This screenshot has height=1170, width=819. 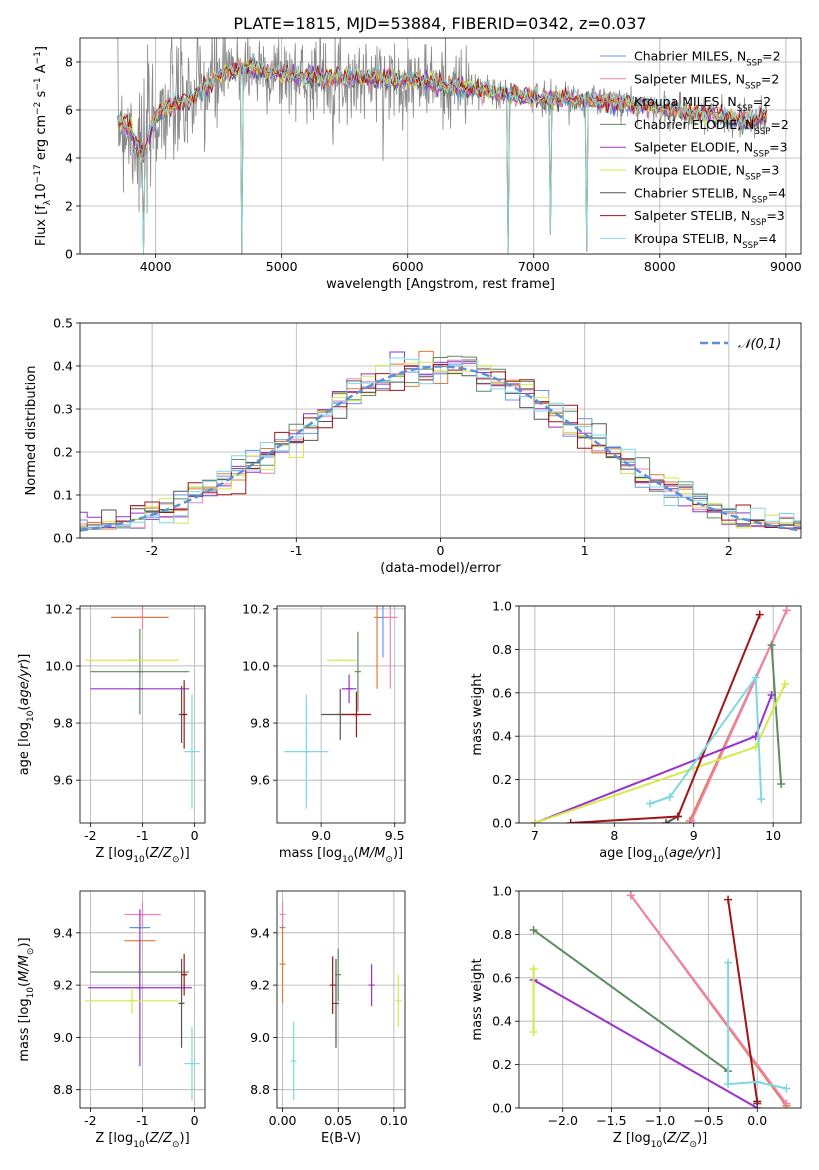 What do you see at coordinates (502, 649) in the screenshot?
I see `y-tick-label: 0.8` at bounding box center [502, 649].